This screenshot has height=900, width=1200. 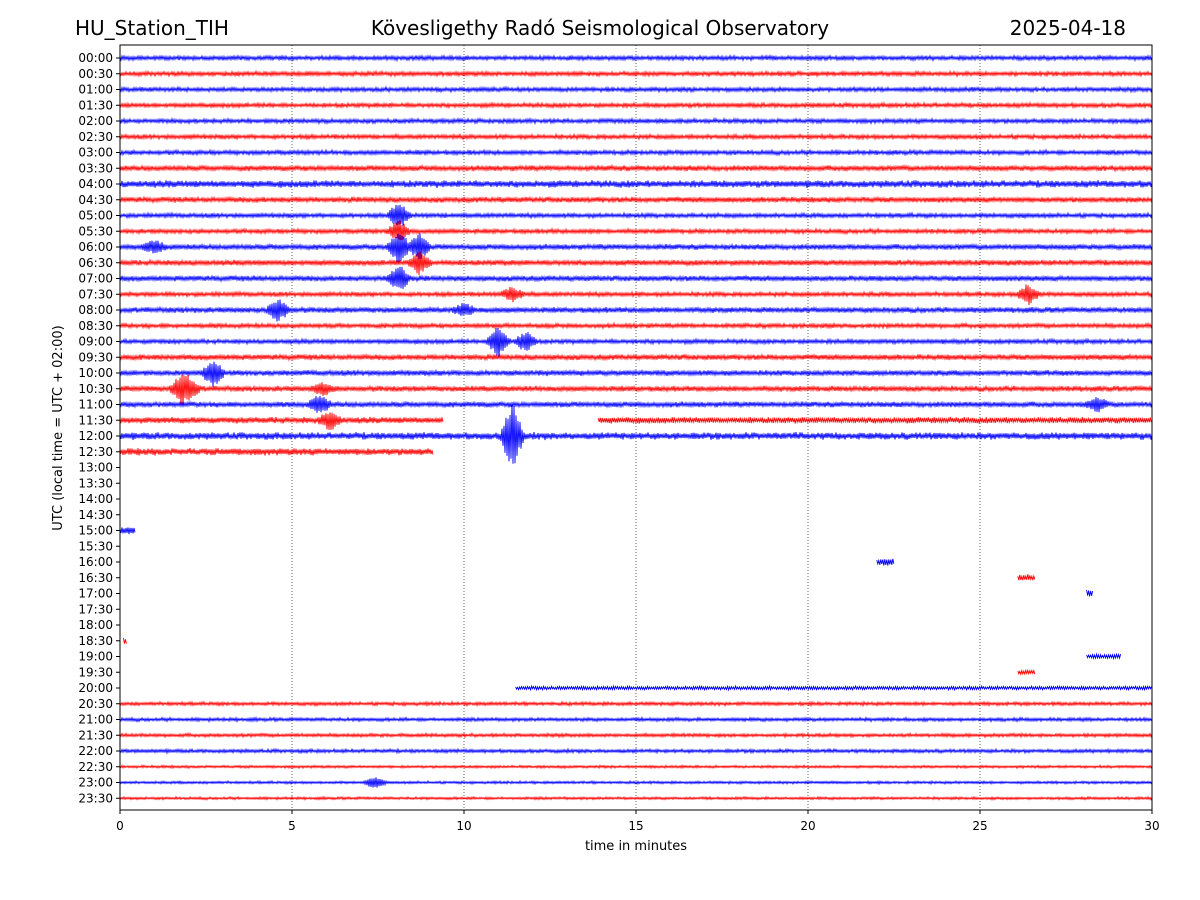 I want to click on x-axis: 0 5 10 15 20 25 30, so click(x=638, y=821).